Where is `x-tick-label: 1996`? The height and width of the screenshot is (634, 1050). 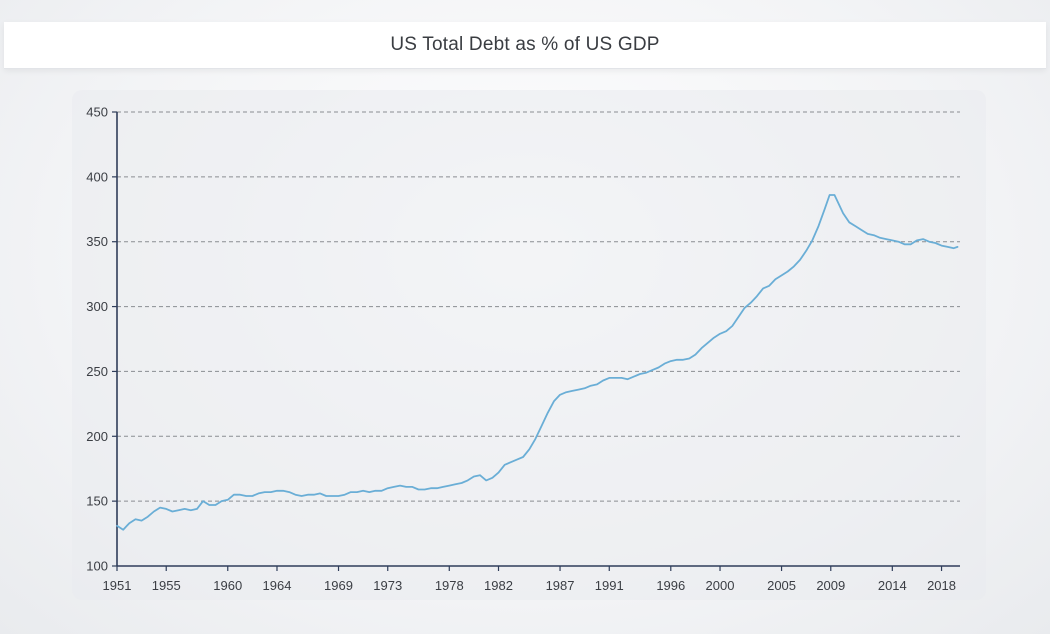 x-tick-label: 1996 is located at coordinates (670, 585).